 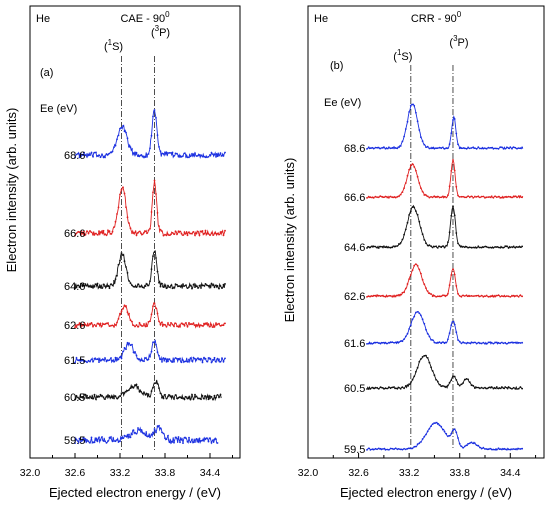 I want to click on series-energy-label: 61.5, so click(x=74, y=361).